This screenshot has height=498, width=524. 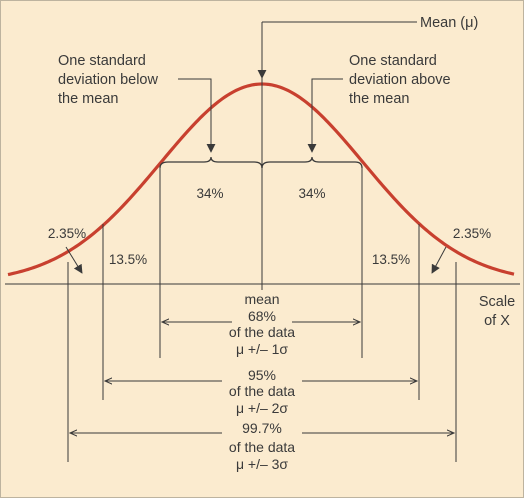 I want to click on below-label-line-3: the mean, so click(x=88, y=99).